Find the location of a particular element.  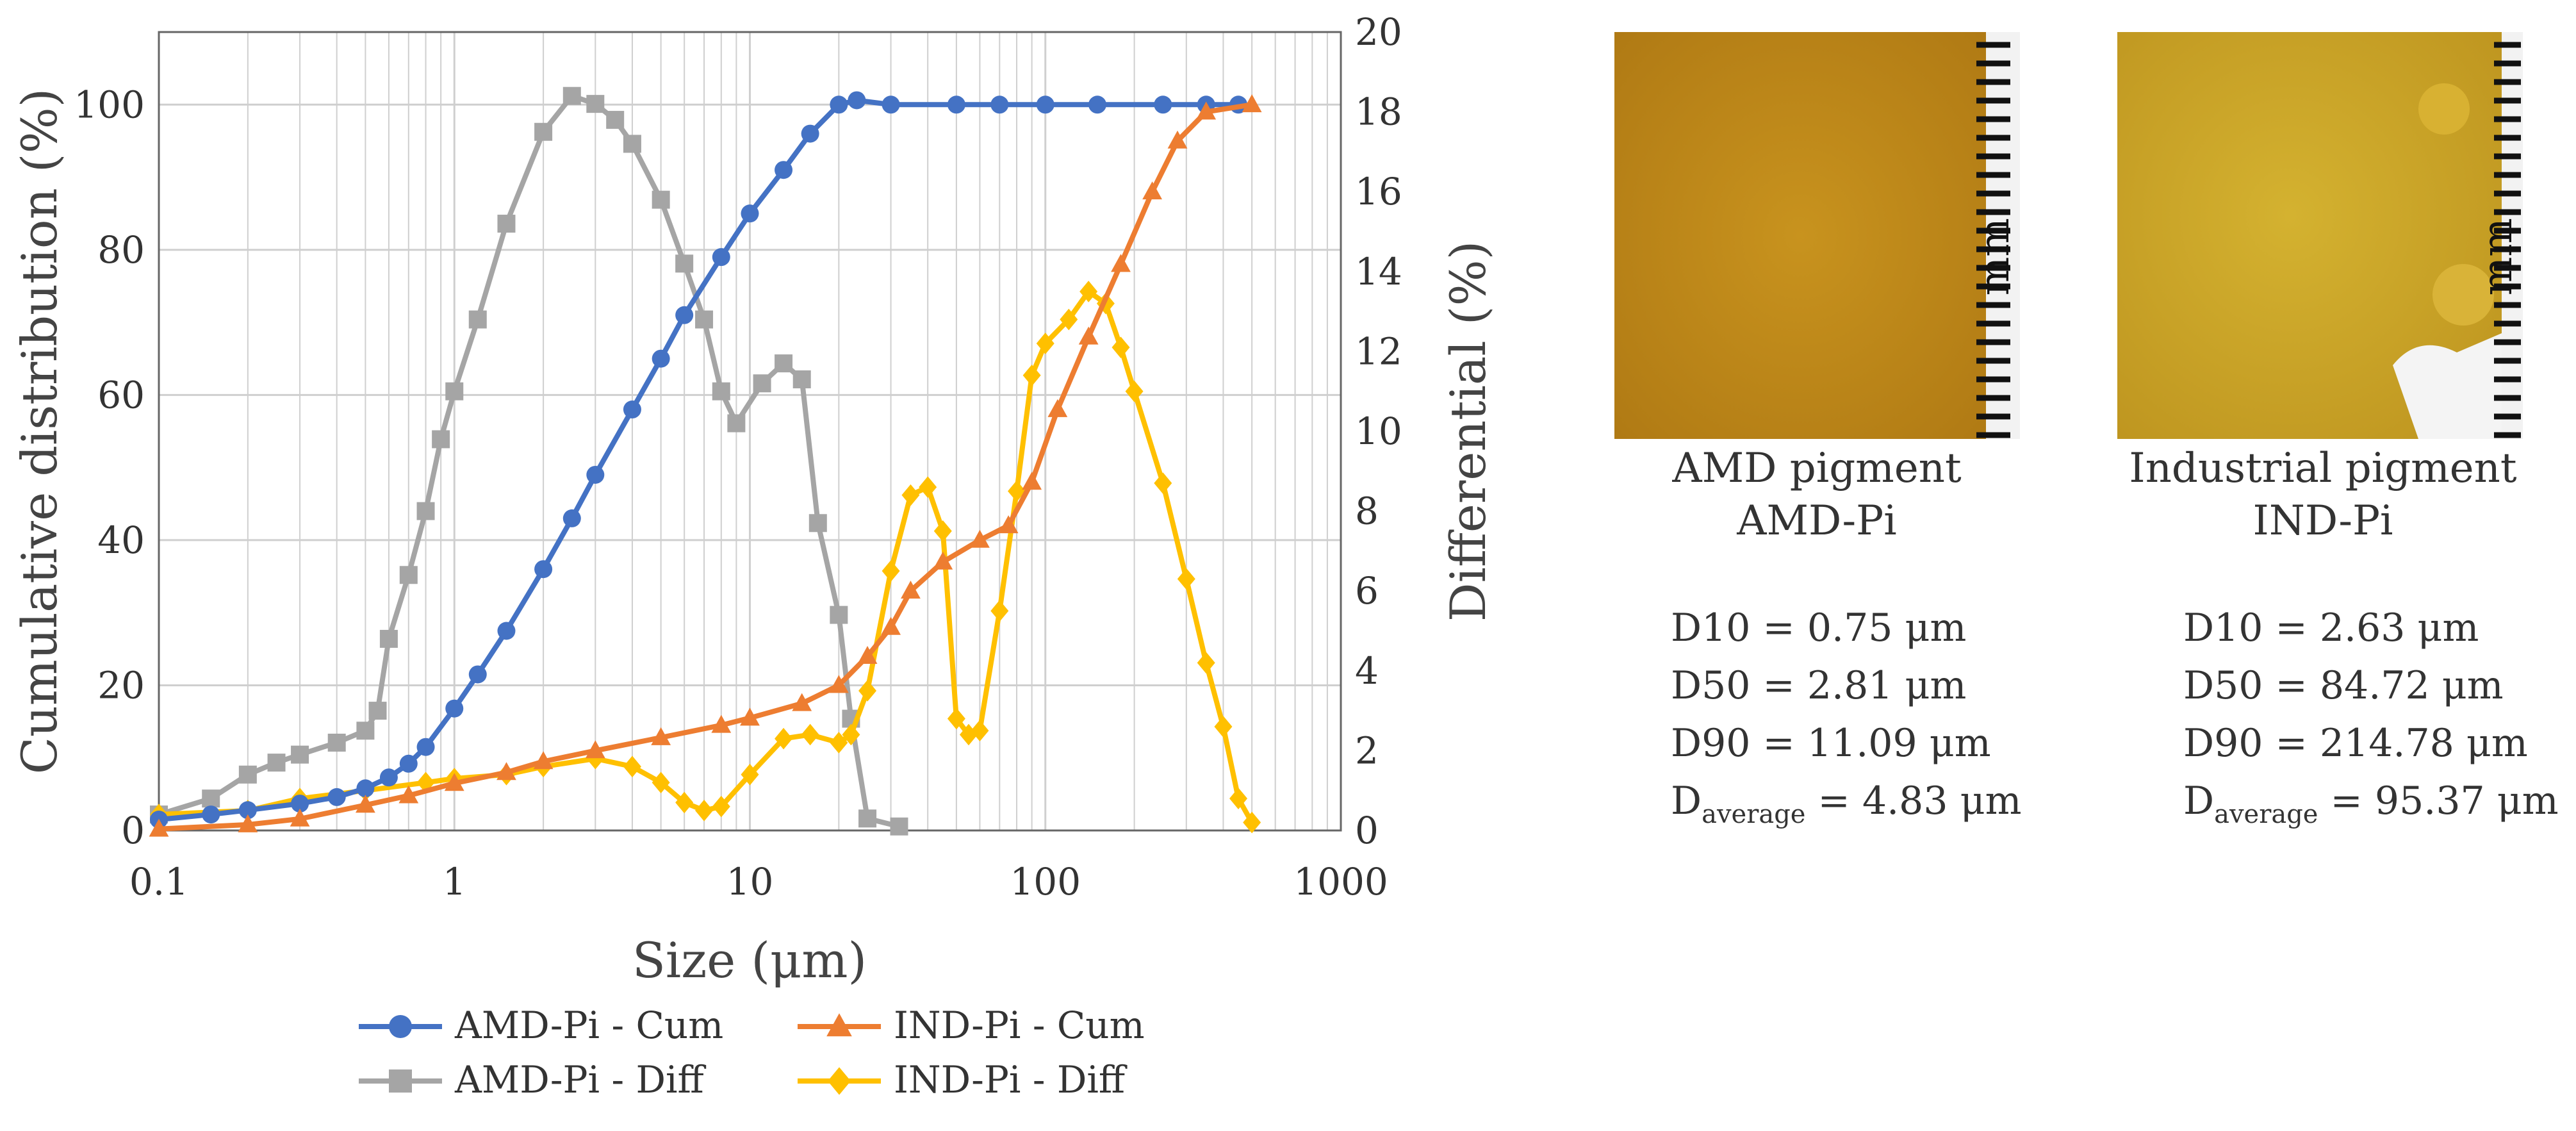

caption-line2: AMD-Pi is located at coordinates (1817, 521).